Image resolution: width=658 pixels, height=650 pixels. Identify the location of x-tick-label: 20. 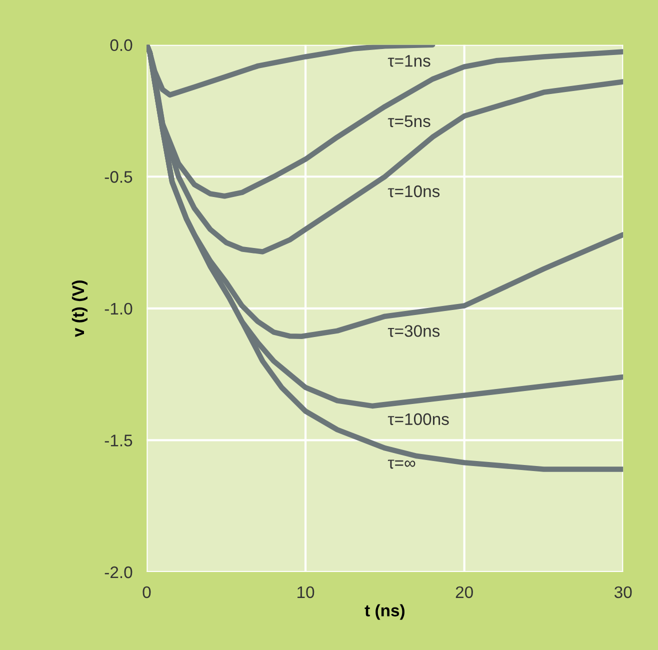
(464, 592).